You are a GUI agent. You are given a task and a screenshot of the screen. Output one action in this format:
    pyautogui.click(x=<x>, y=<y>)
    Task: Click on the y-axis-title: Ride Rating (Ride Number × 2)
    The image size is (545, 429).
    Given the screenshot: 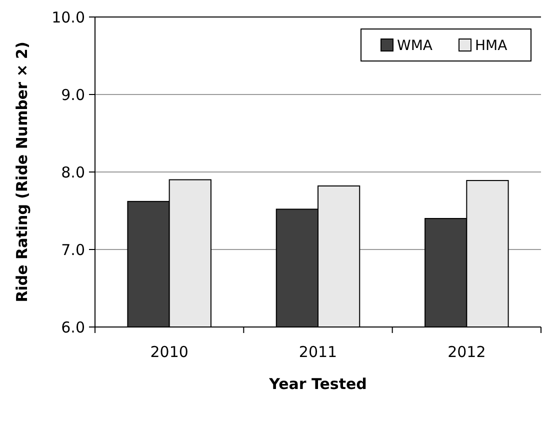 What is the action you would take?
    pyautogui.click(x=22, y=172)
    